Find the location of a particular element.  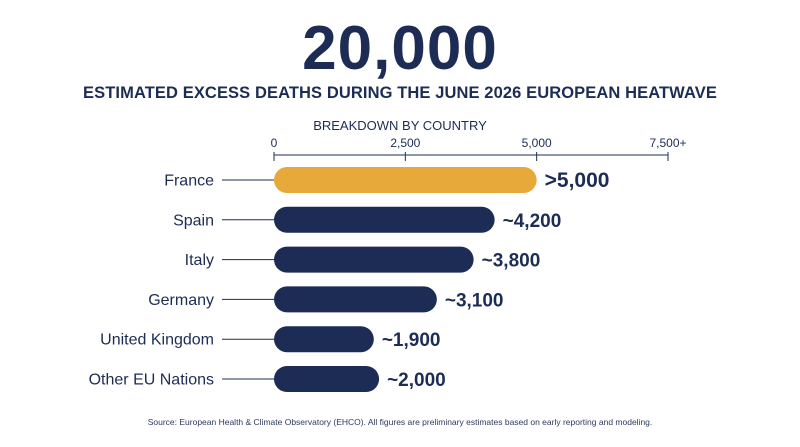

category-label: Spain is located at coordinates (193, 220).